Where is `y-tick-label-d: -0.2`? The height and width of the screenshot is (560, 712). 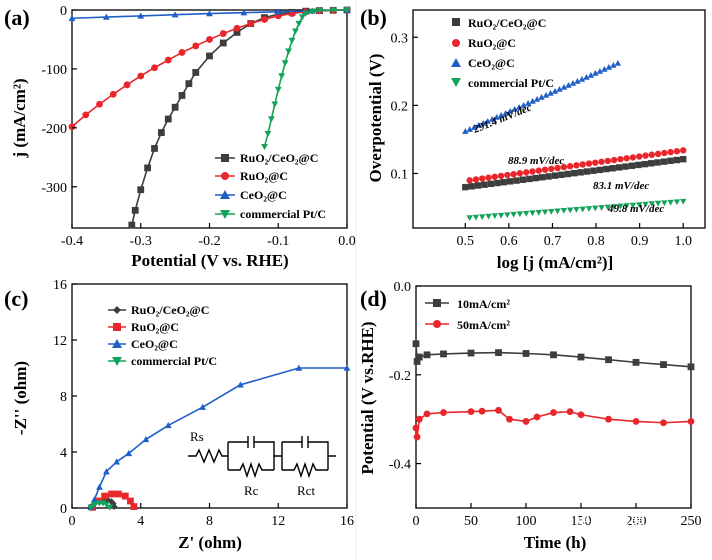 y-tick-label-d: -0.2 is located at coordinates (400, 376).